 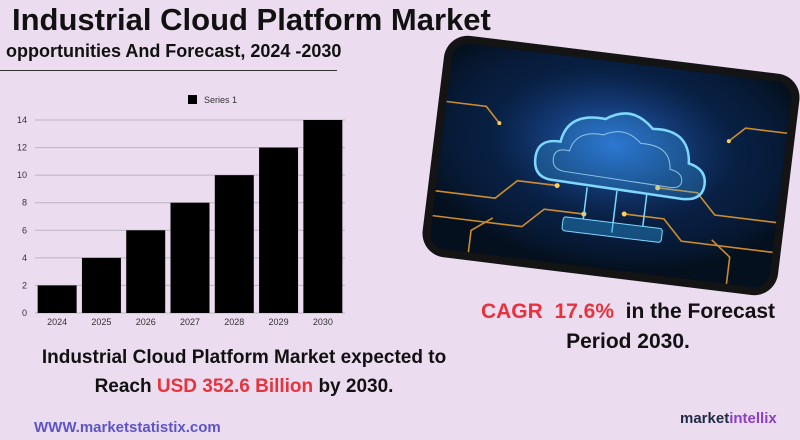 I want to click on cagr-label: CAGR, so click(x=511, y=311).